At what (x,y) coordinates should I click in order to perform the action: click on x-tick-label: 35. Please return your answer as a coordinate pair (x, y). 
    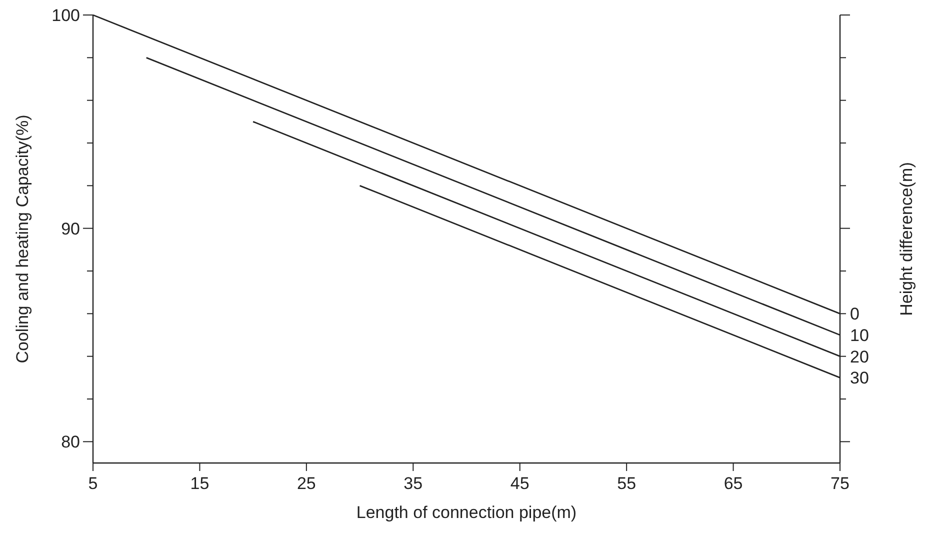
    Looking at the image, I should click on (413, 483).